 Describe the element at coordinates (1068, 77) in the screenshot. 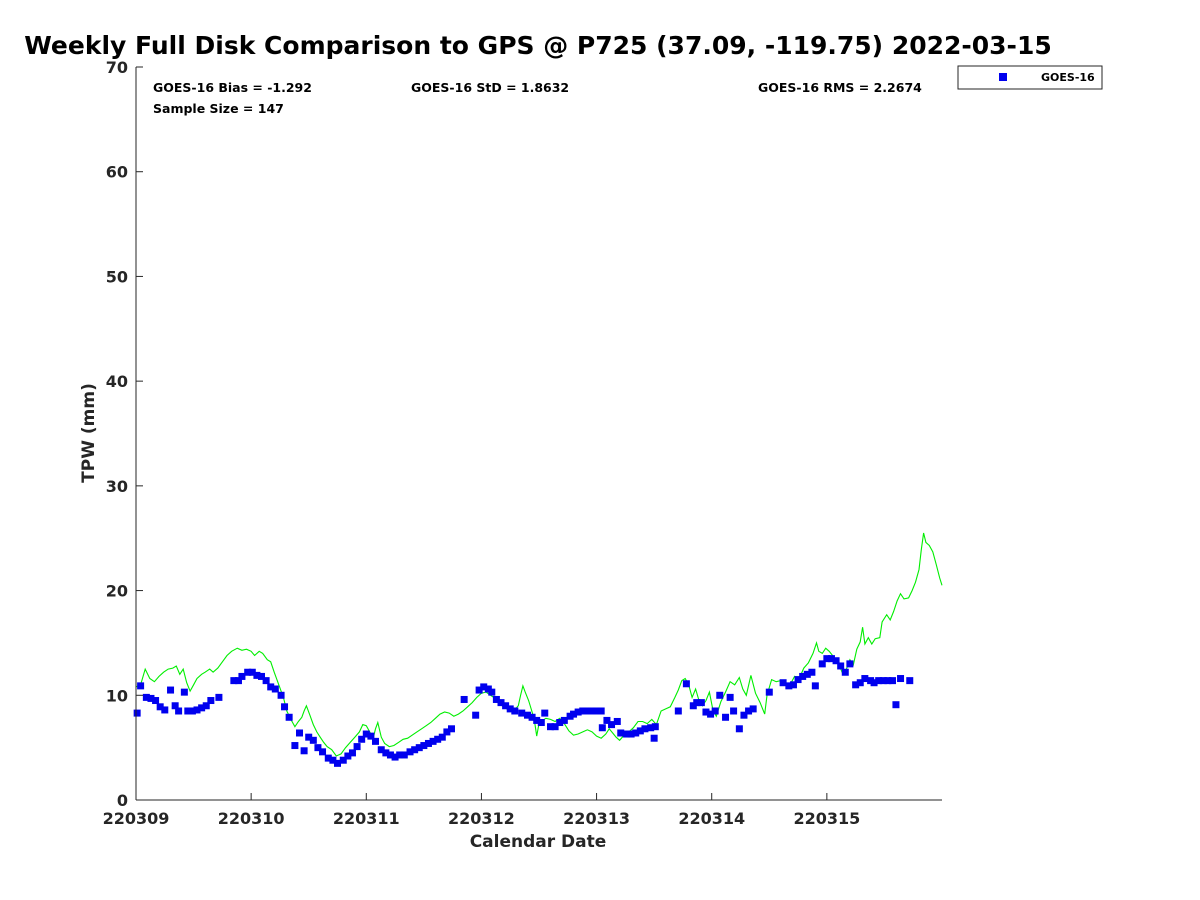

I see `legend-goes16-label: GOES-16` at that location.